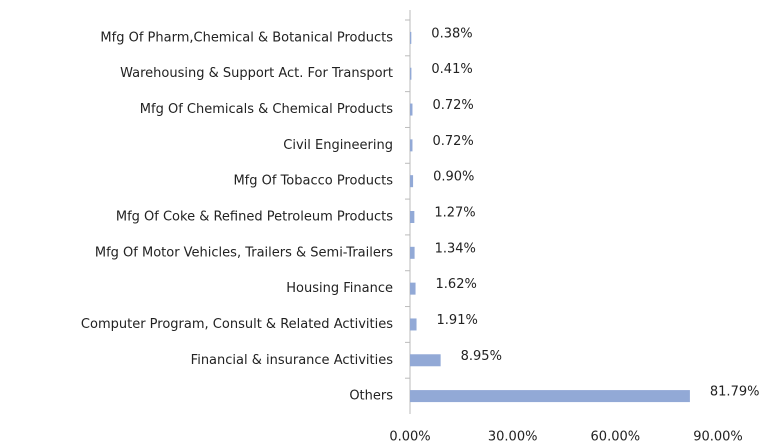 This screenshot has height=445, width=761. I want to click on x-tick-label: 0.00%, so click(409, 437).